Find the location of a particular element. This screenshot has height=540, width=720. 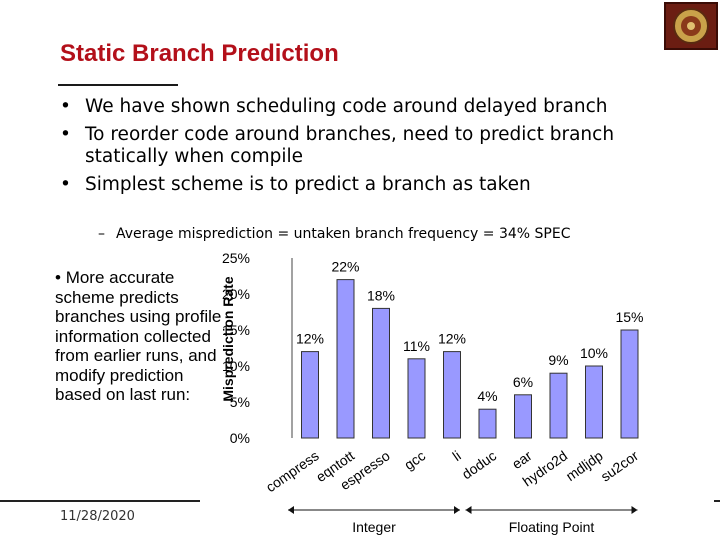

group-label: Integer is located at coordinates (374, 527).